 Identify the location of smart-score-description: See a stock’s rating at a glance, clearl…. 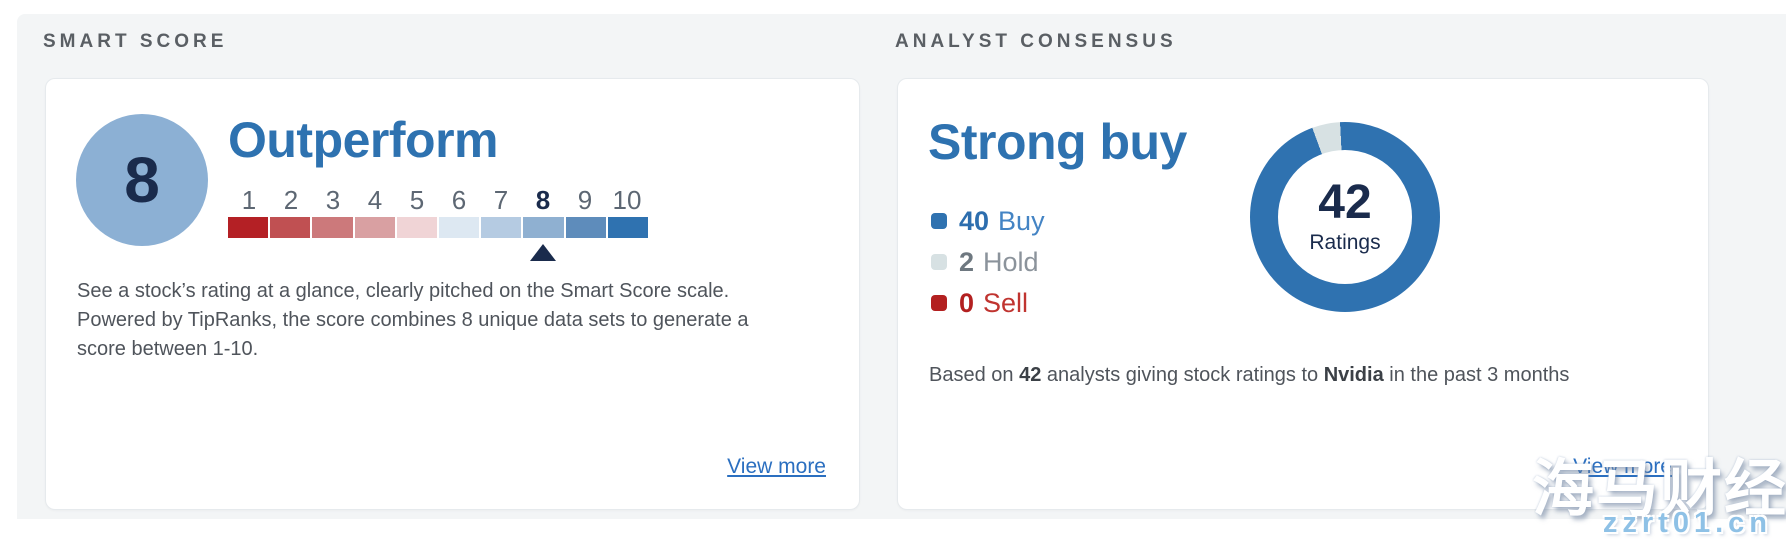
(413, 320).